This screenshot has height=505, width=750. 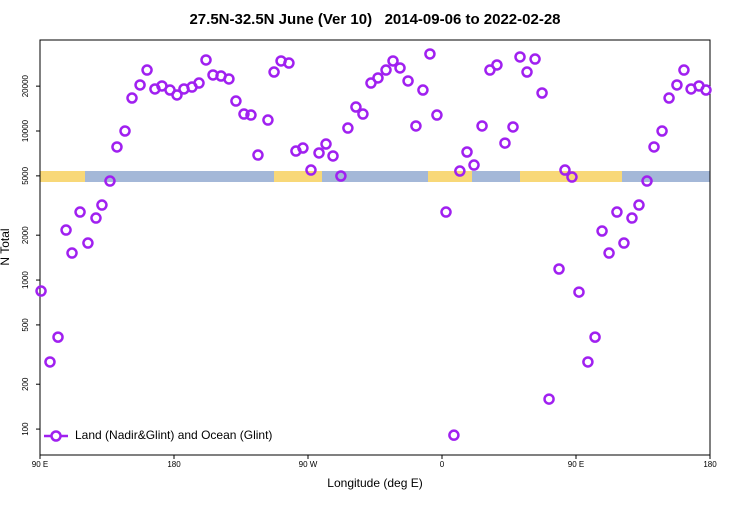 I want to click on y-tick-label: 2000, so click(x=25, y=235).